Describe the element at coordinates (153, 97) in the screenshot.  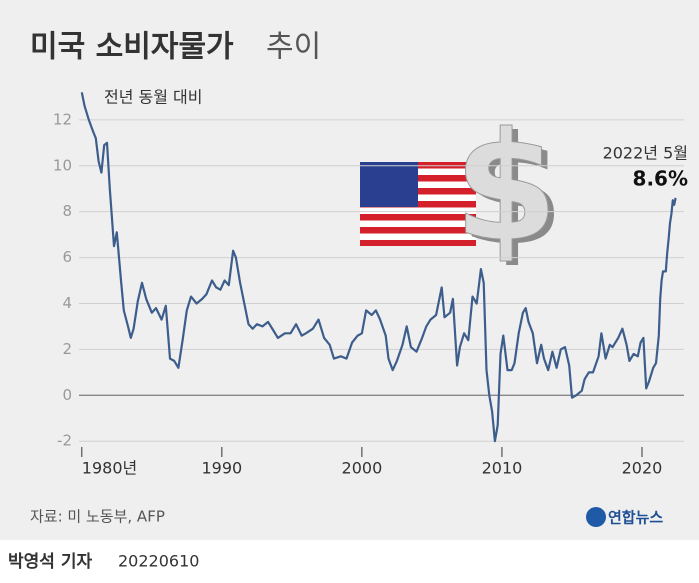
I see `y-axis-label: 전년 동월 대비` at that location.